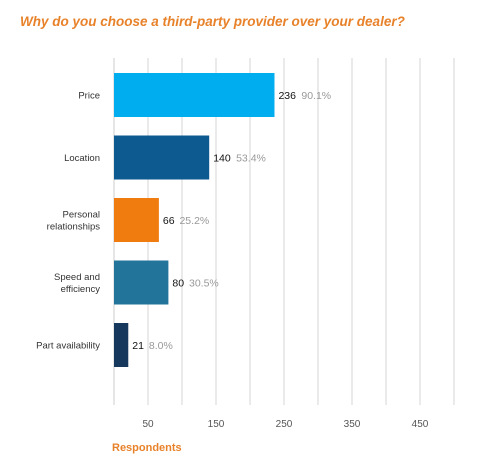  What do you see at coordinates (204, 284) in the screenshot?
I see `percent-label: 30.5%` at bounding box center [204, 284].